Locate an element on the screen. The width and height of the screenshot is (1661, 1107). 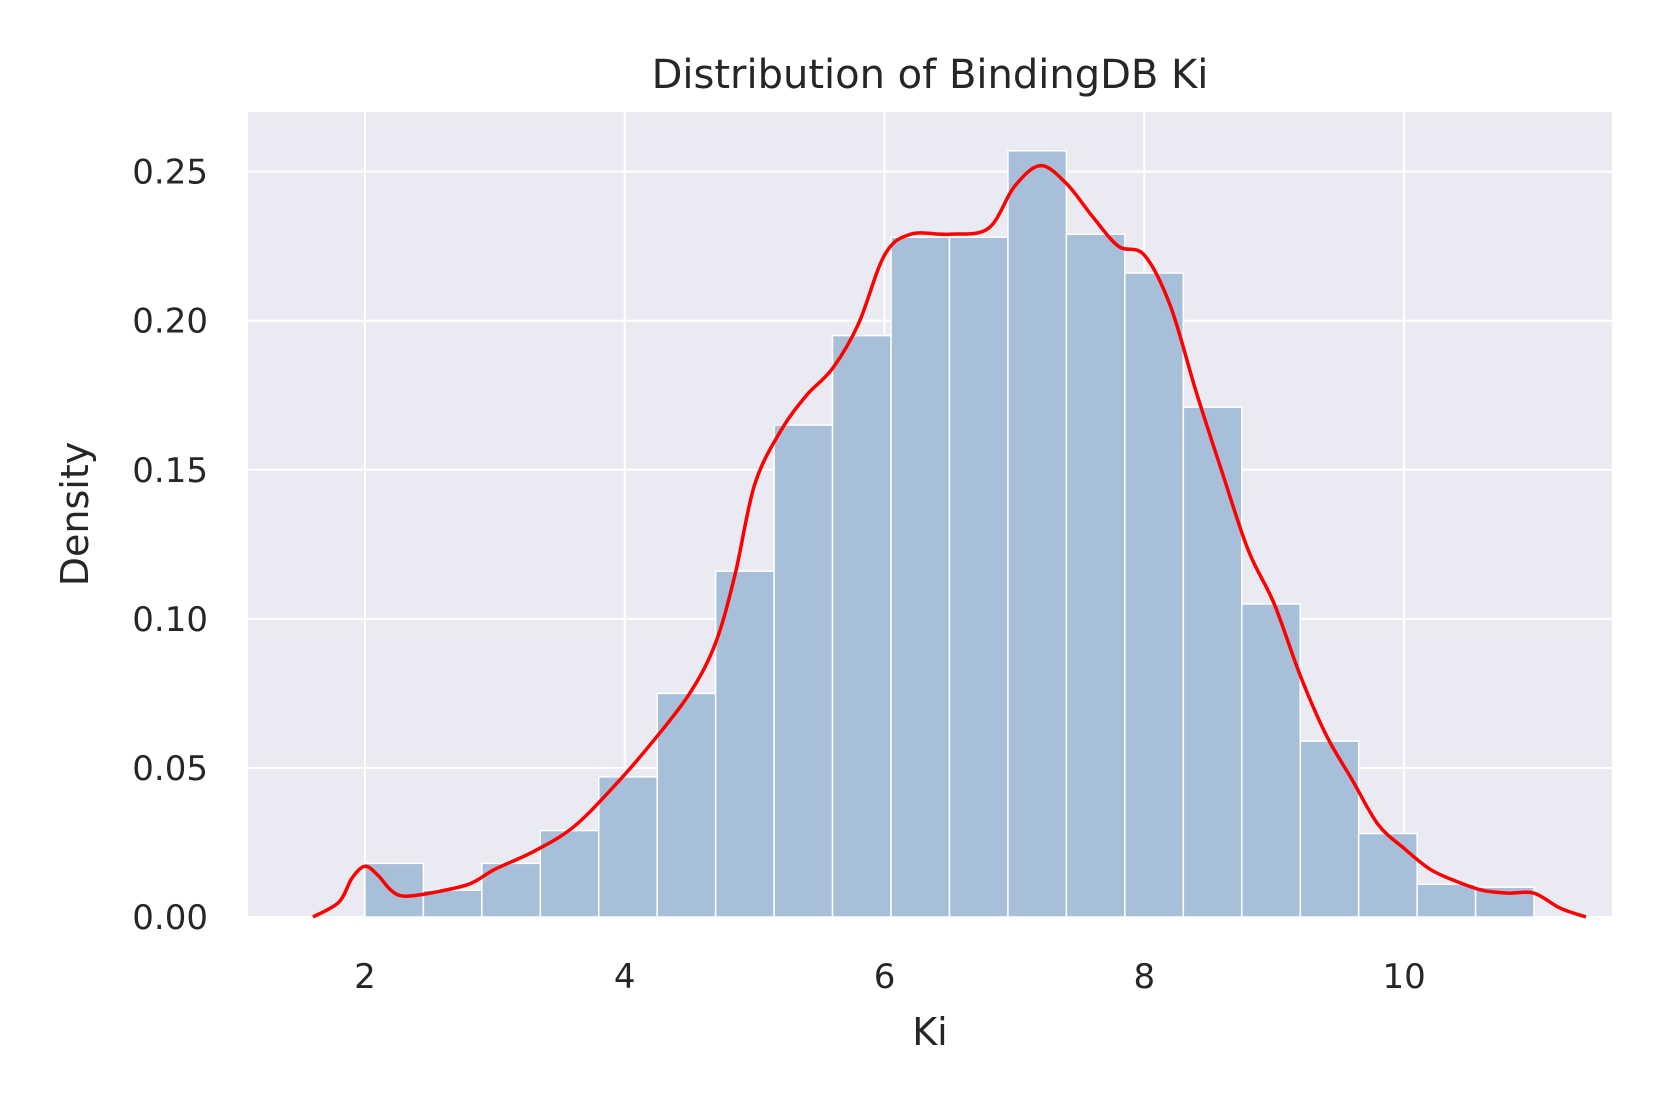
y-tick-label: 0.20 is located at coordinates (170, 322).